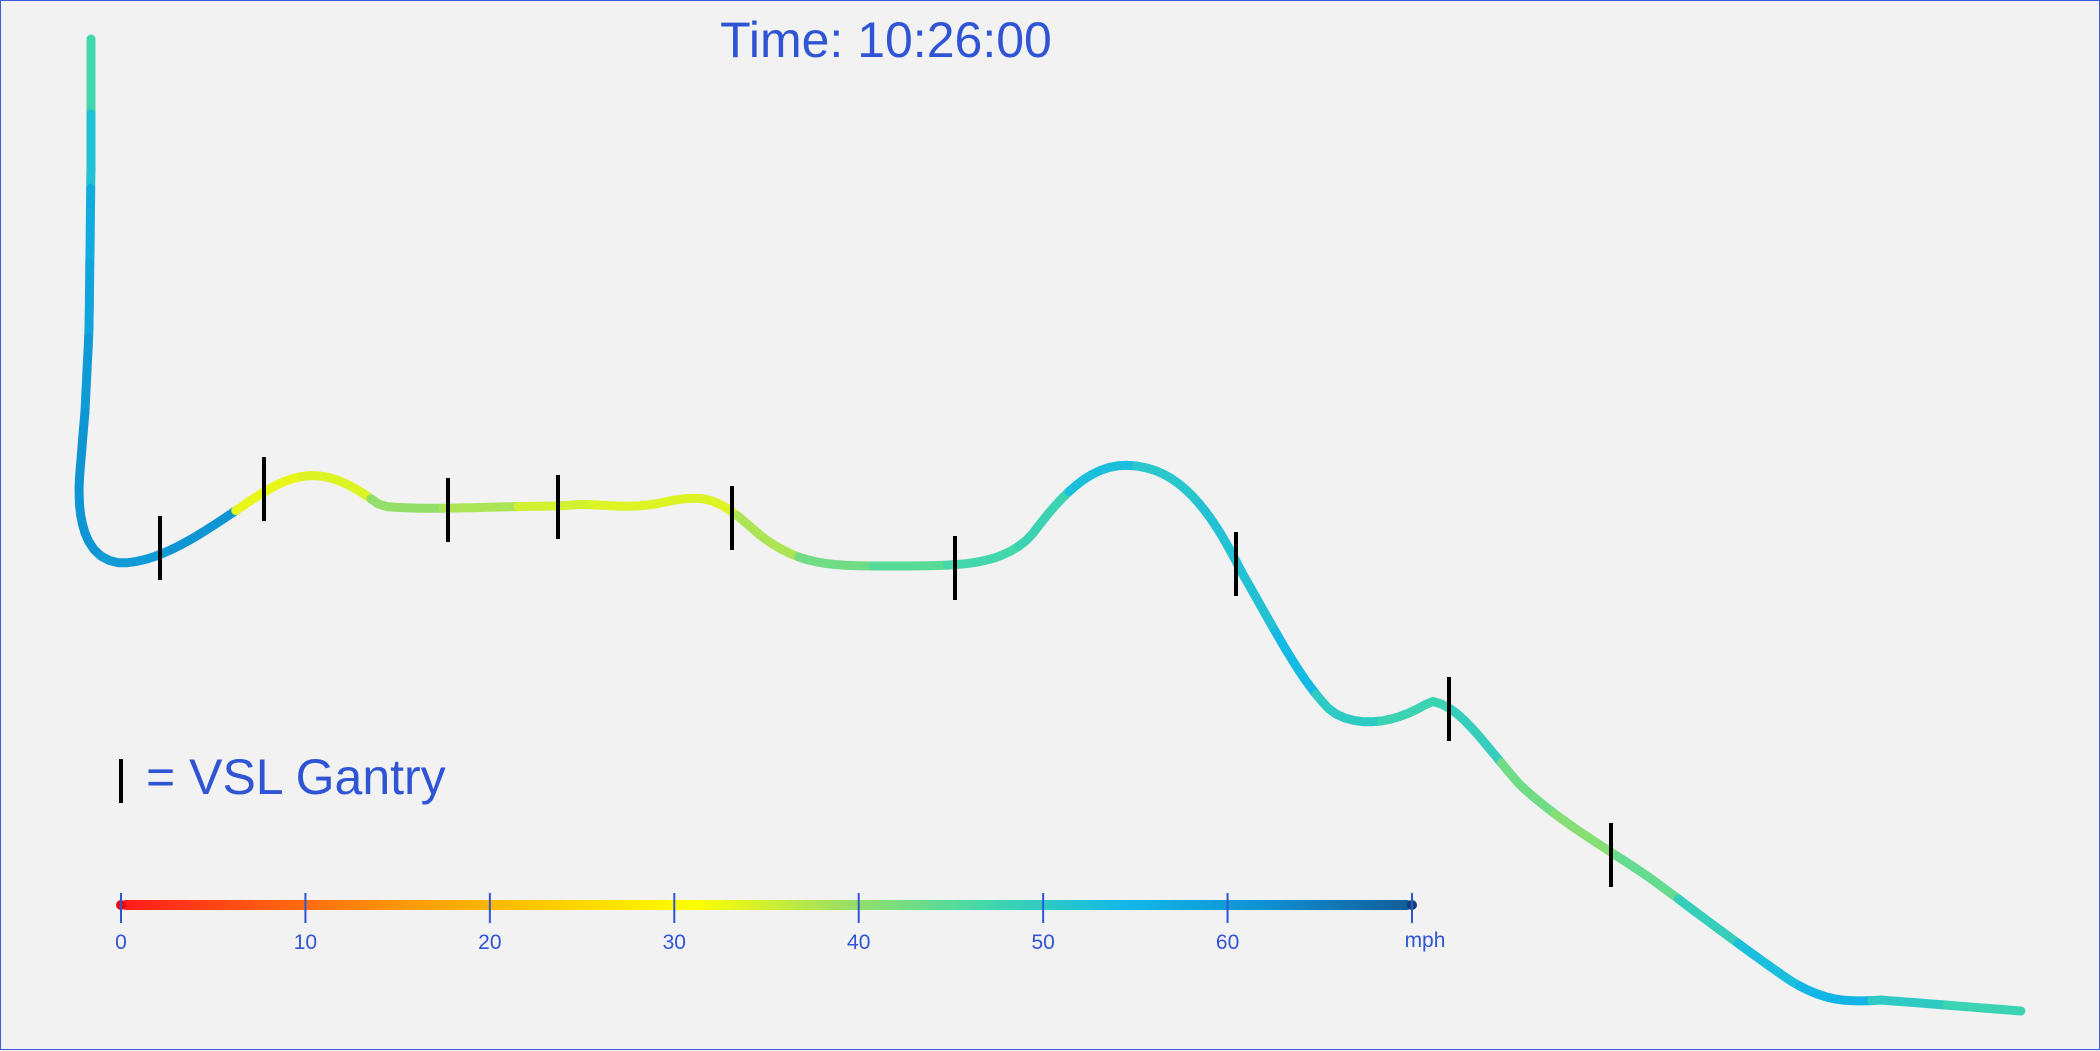 The height and width of the screenshot is (1051, 2100). I want to click on speed-color-scale: mph 0 10 20 30 40 50 60, so click(780, 923).